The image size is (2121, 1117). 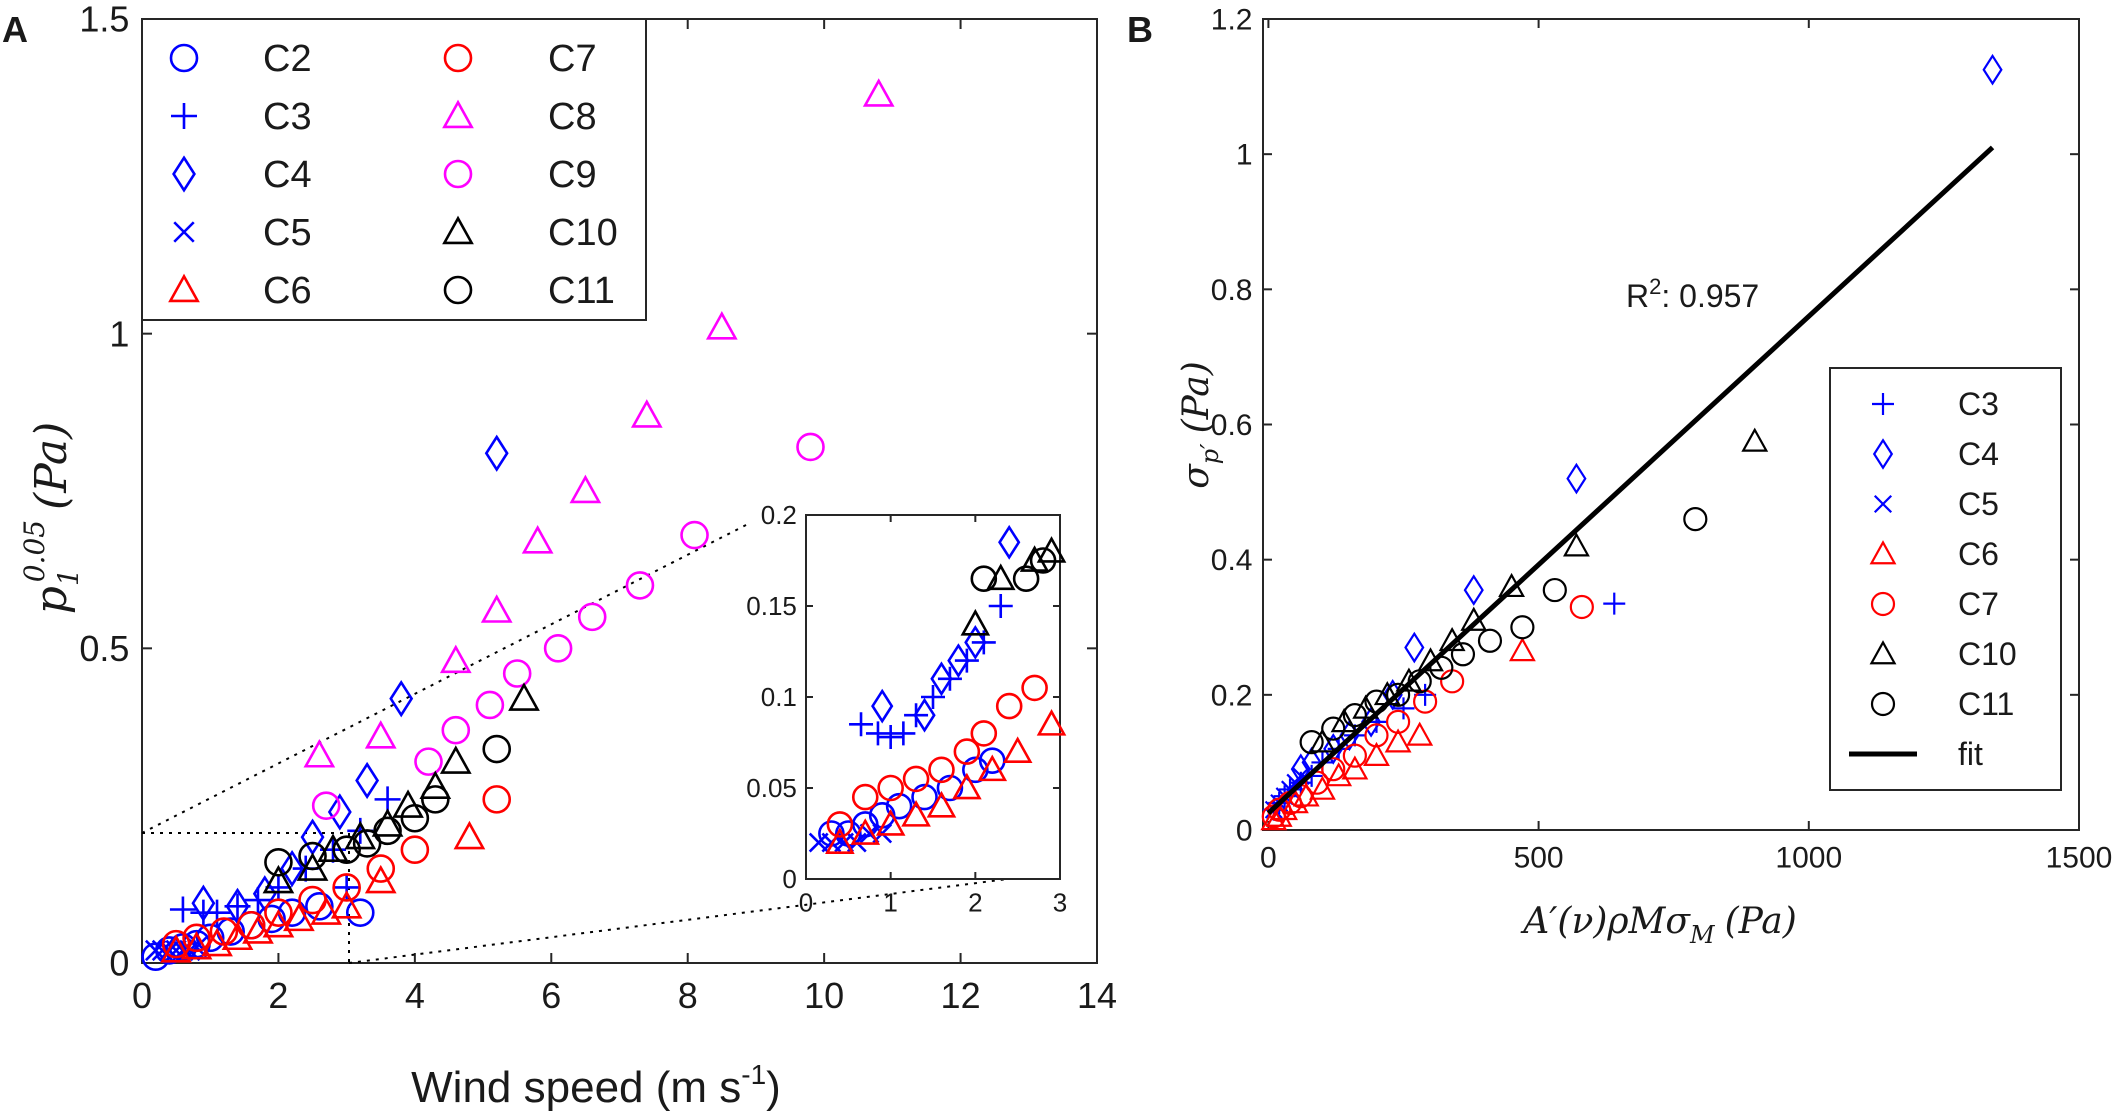 I want to click on panel-b-y-tick-label: 0, so click(x=1244, y=831).